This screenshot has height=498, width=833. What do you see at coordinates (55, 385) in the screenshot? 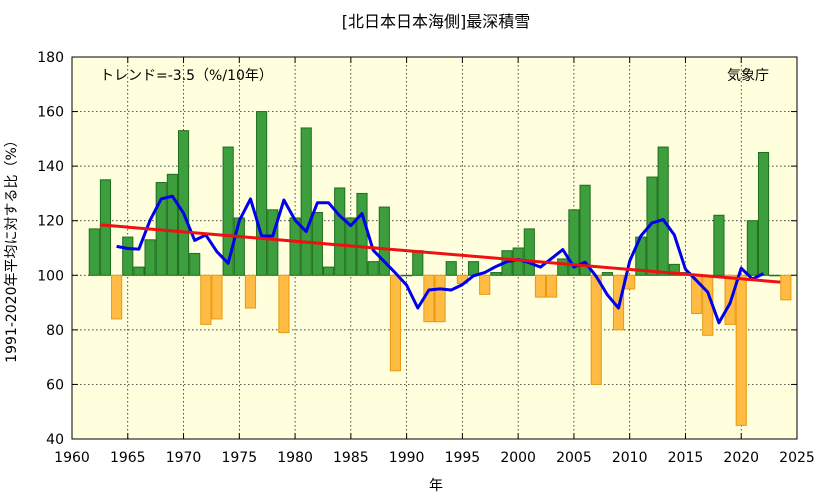
I see `y-tick-label: 60` at bounding box center [55, 385].